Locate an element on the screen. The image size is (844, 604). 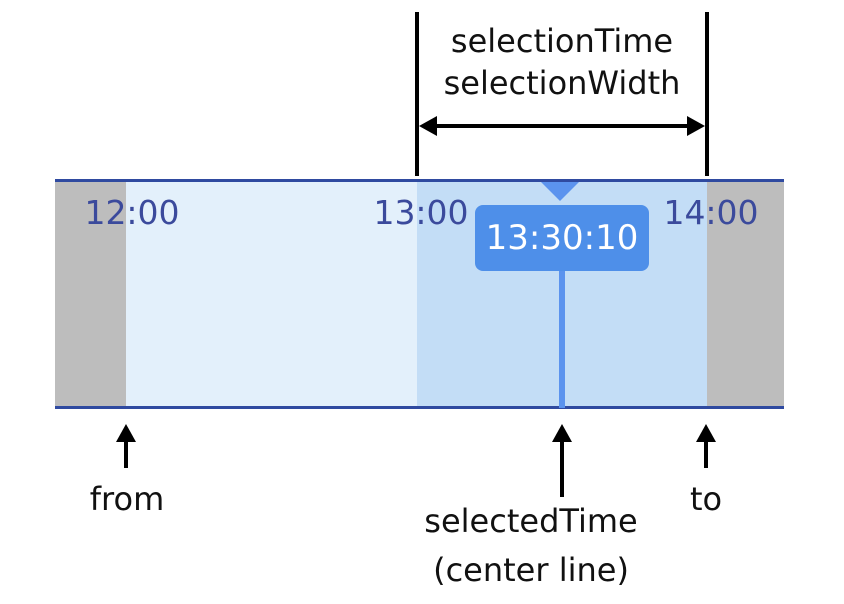
center-marker-icon is located at coordinates (560, 191).